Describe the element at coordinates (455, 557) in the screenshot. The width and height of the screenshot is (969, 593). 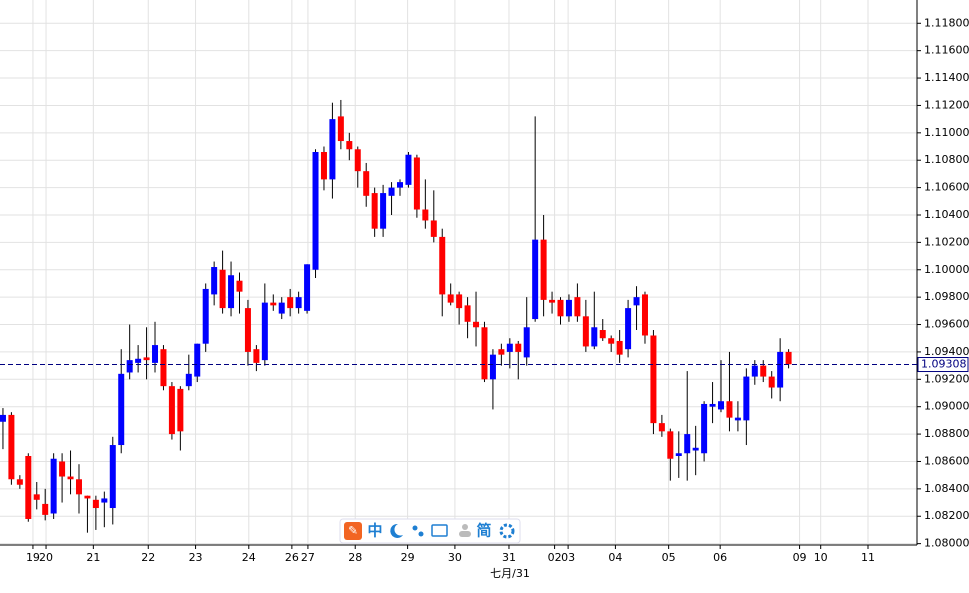
I see `x-tick-label: 30` at that location.